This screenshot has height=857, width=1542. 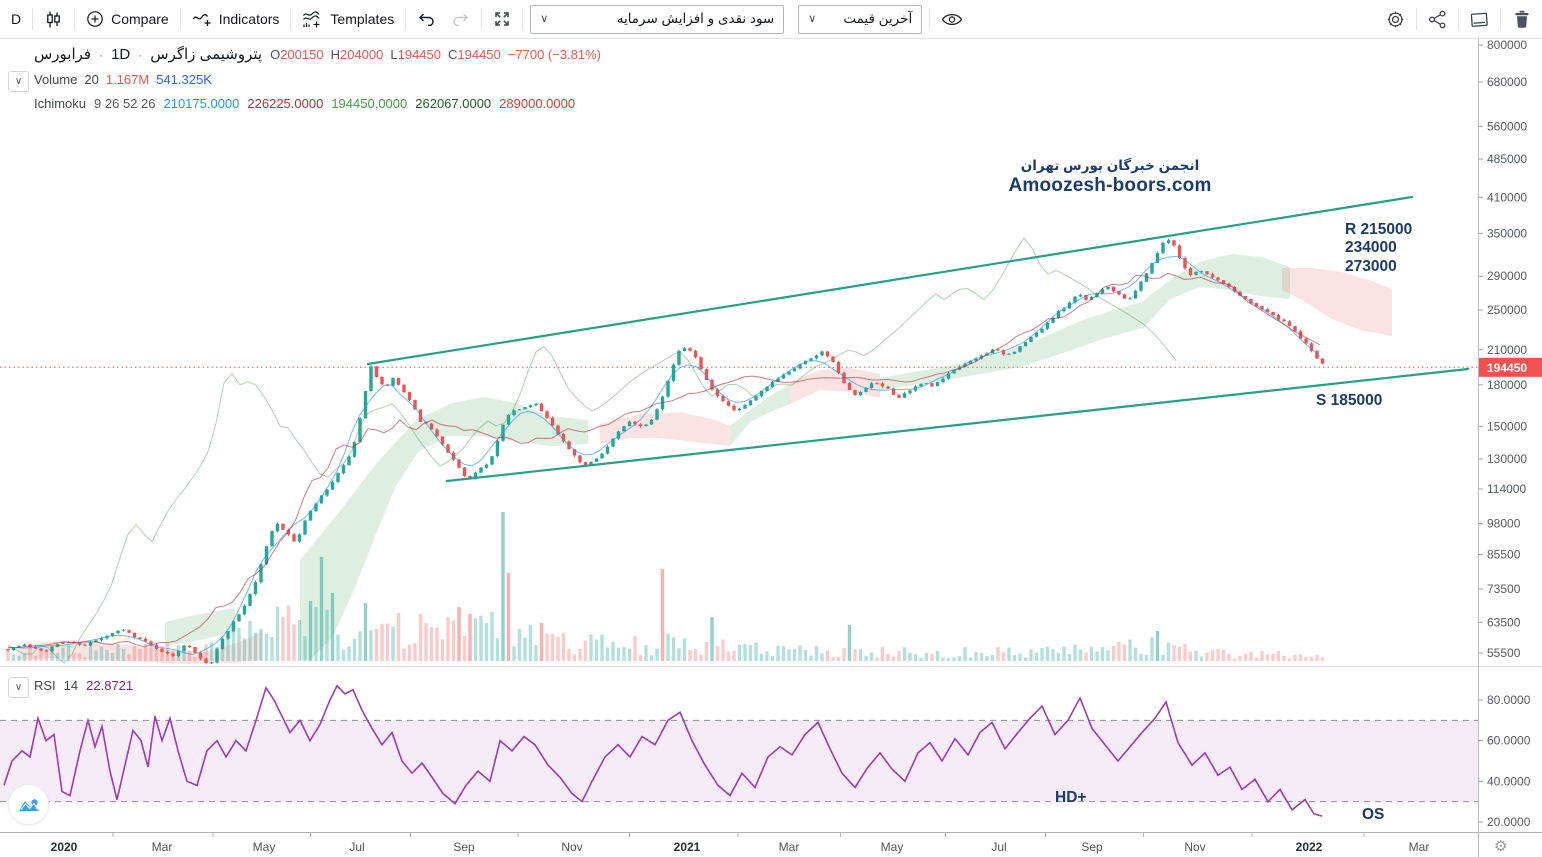 I want to click on resistance-level-1: R 215000, so click(x=1379, y=229).